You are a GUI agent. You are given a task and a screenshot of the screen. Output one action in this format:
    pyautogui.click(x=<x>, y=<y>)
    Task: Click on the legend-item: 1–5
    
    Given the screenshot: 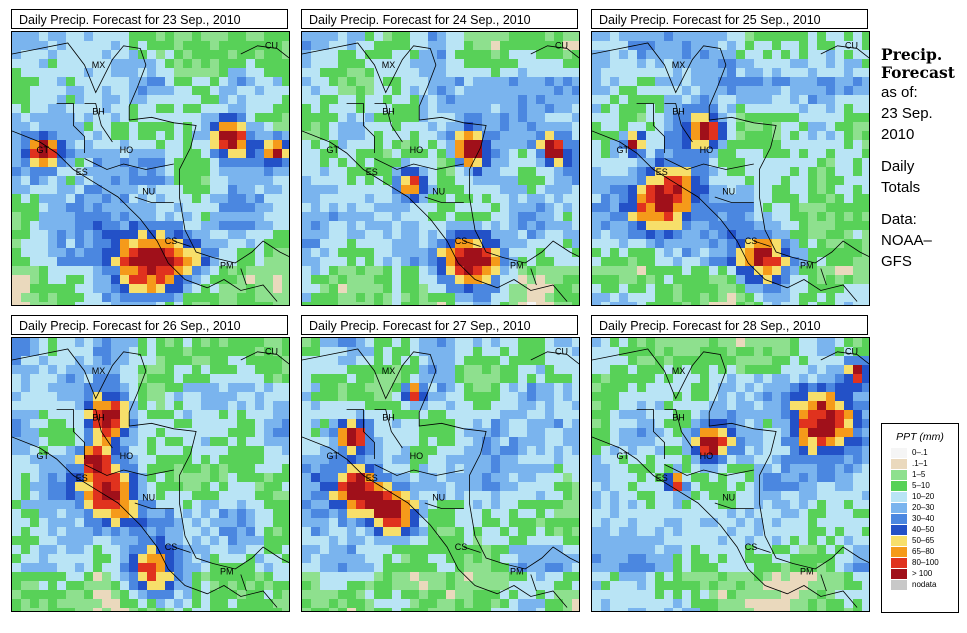 What is the action you would take?
    pyautogui.click(x=924, y=474)
    